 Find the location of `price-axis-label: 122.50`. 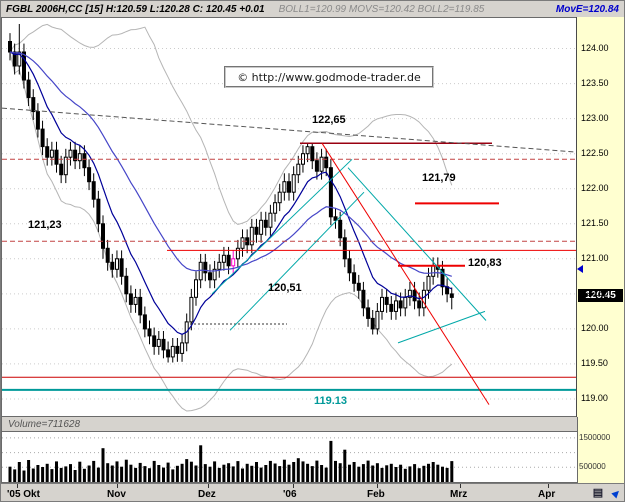

price-axis-label: 122.50 is located at coordinates (595, 153).